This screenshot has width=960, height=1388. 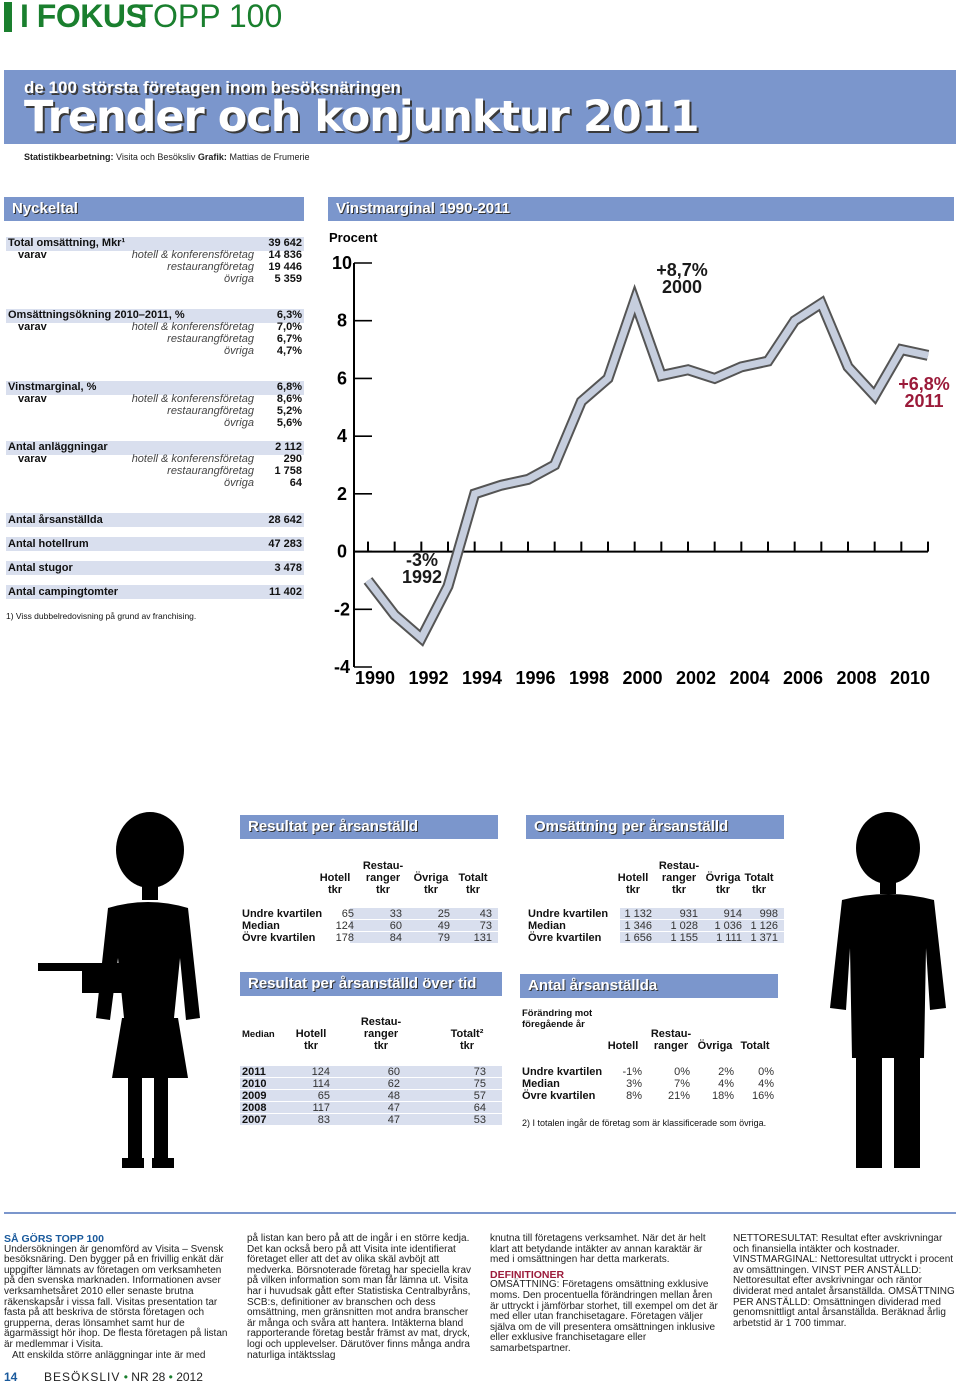 What do you see at coordinates (11, 1377) in the screenshot?
I see `page-number: 14` at bounding box center [11, 1377].